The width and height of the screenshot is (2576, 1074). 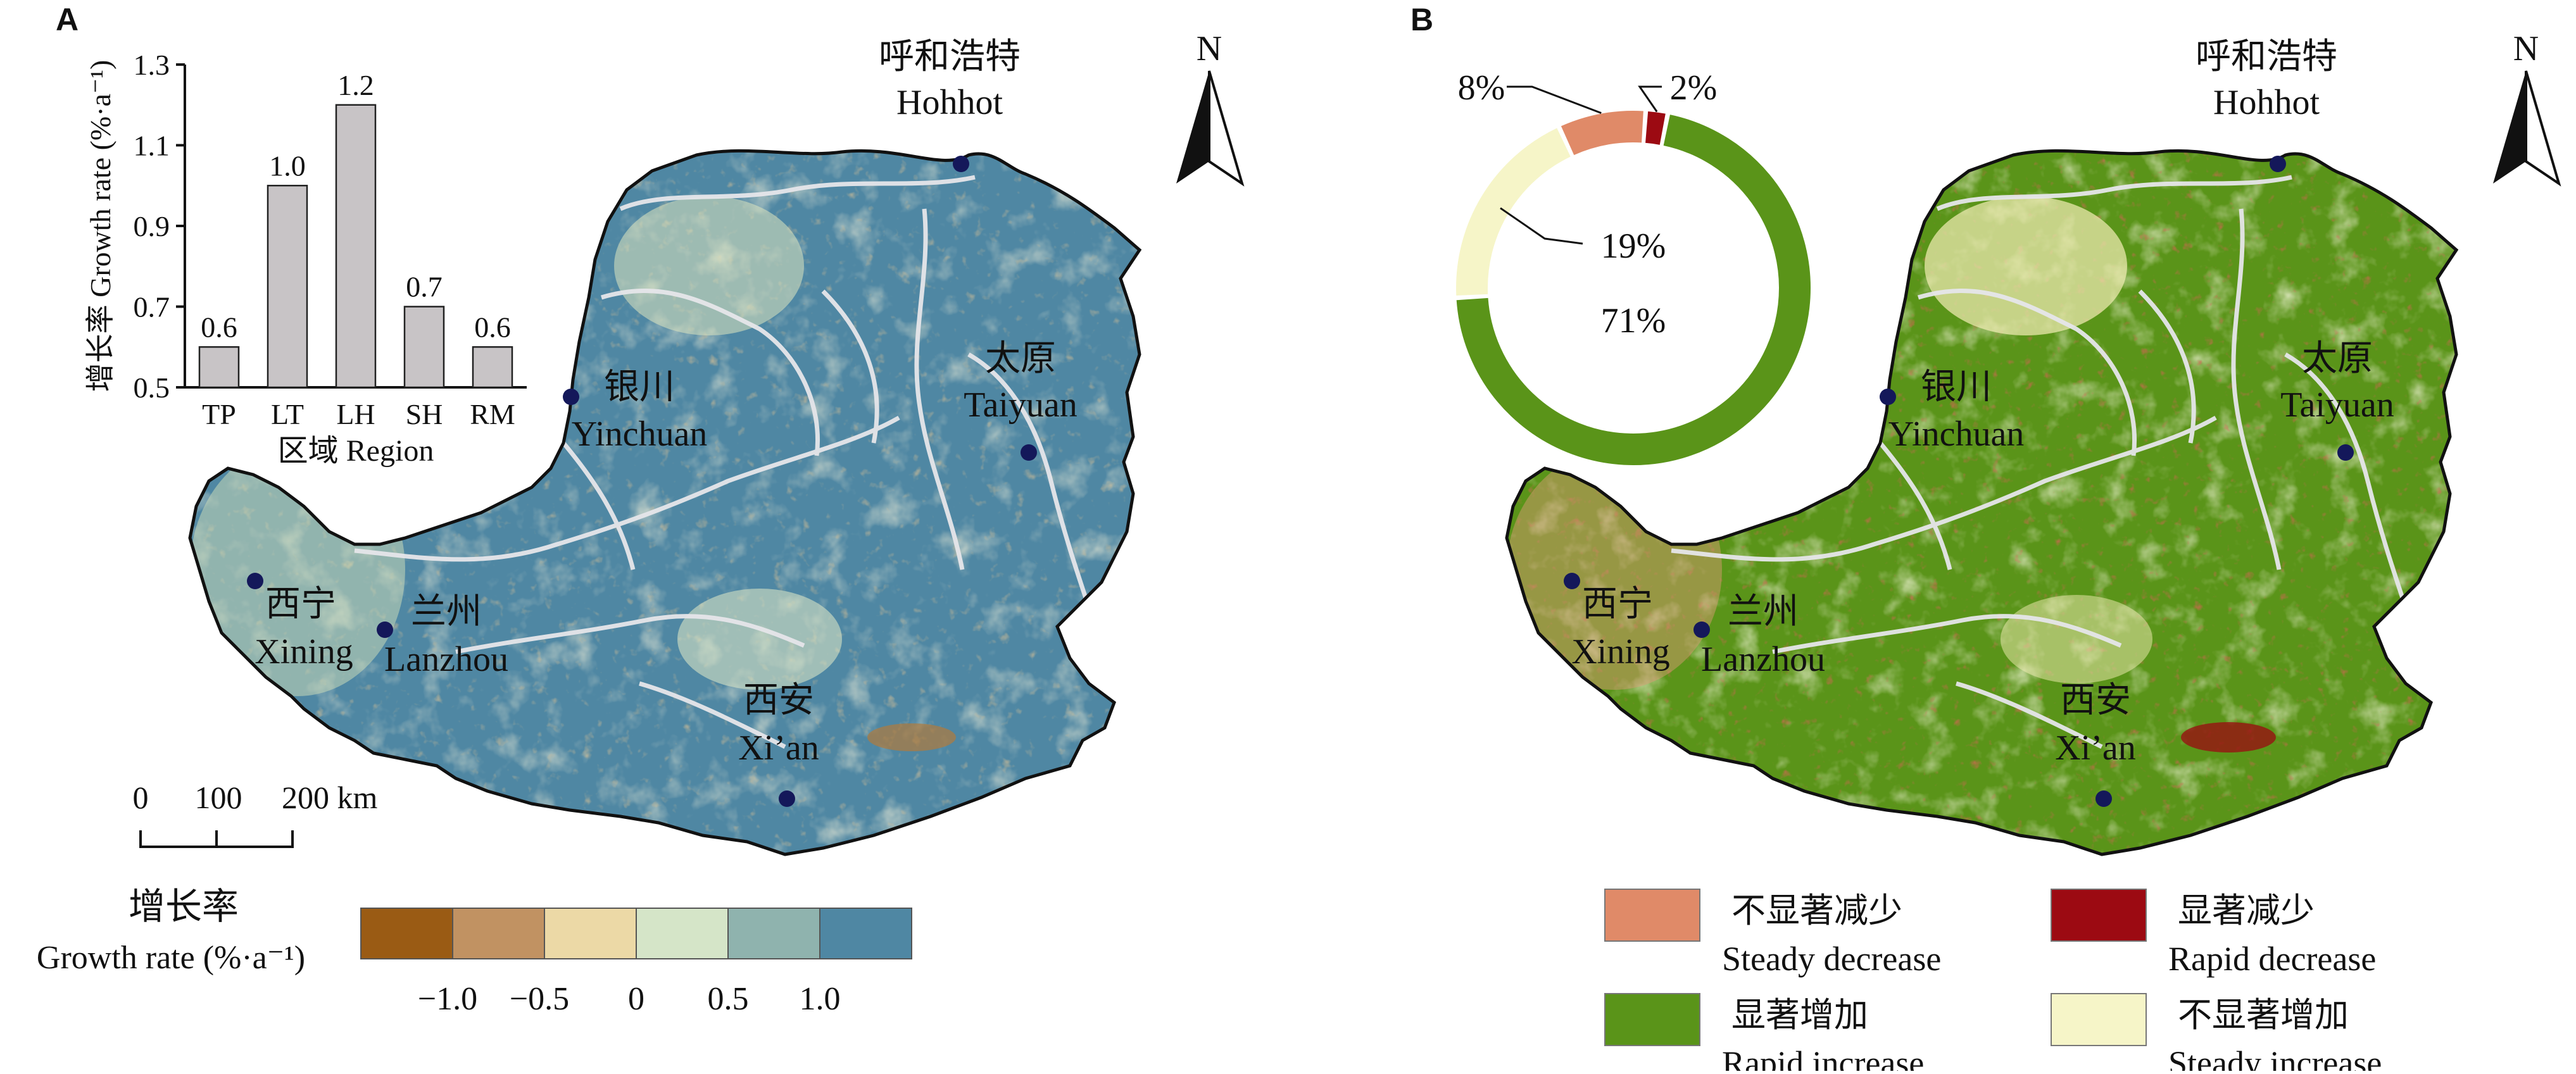 I want to click on north-arrow-icon-b, so click(x=2509, y=127).